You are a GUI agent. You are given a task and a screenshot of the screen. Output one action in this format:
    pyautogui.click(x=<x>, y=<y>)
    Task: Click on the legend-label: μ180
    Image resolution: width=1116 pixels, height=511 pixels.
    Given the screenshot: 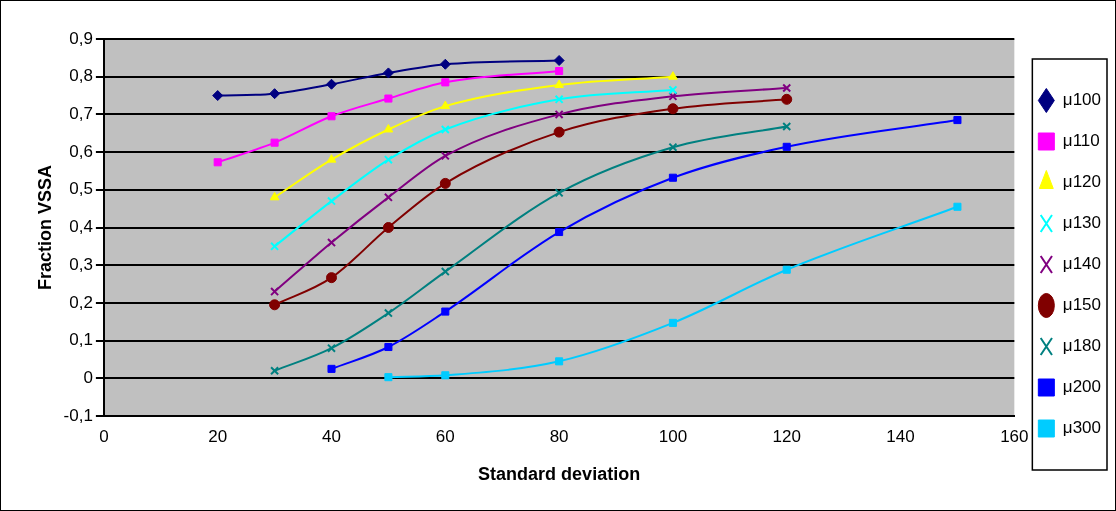 What is the action you would take?
    pyautogui.click(x=1082, y=346)
    